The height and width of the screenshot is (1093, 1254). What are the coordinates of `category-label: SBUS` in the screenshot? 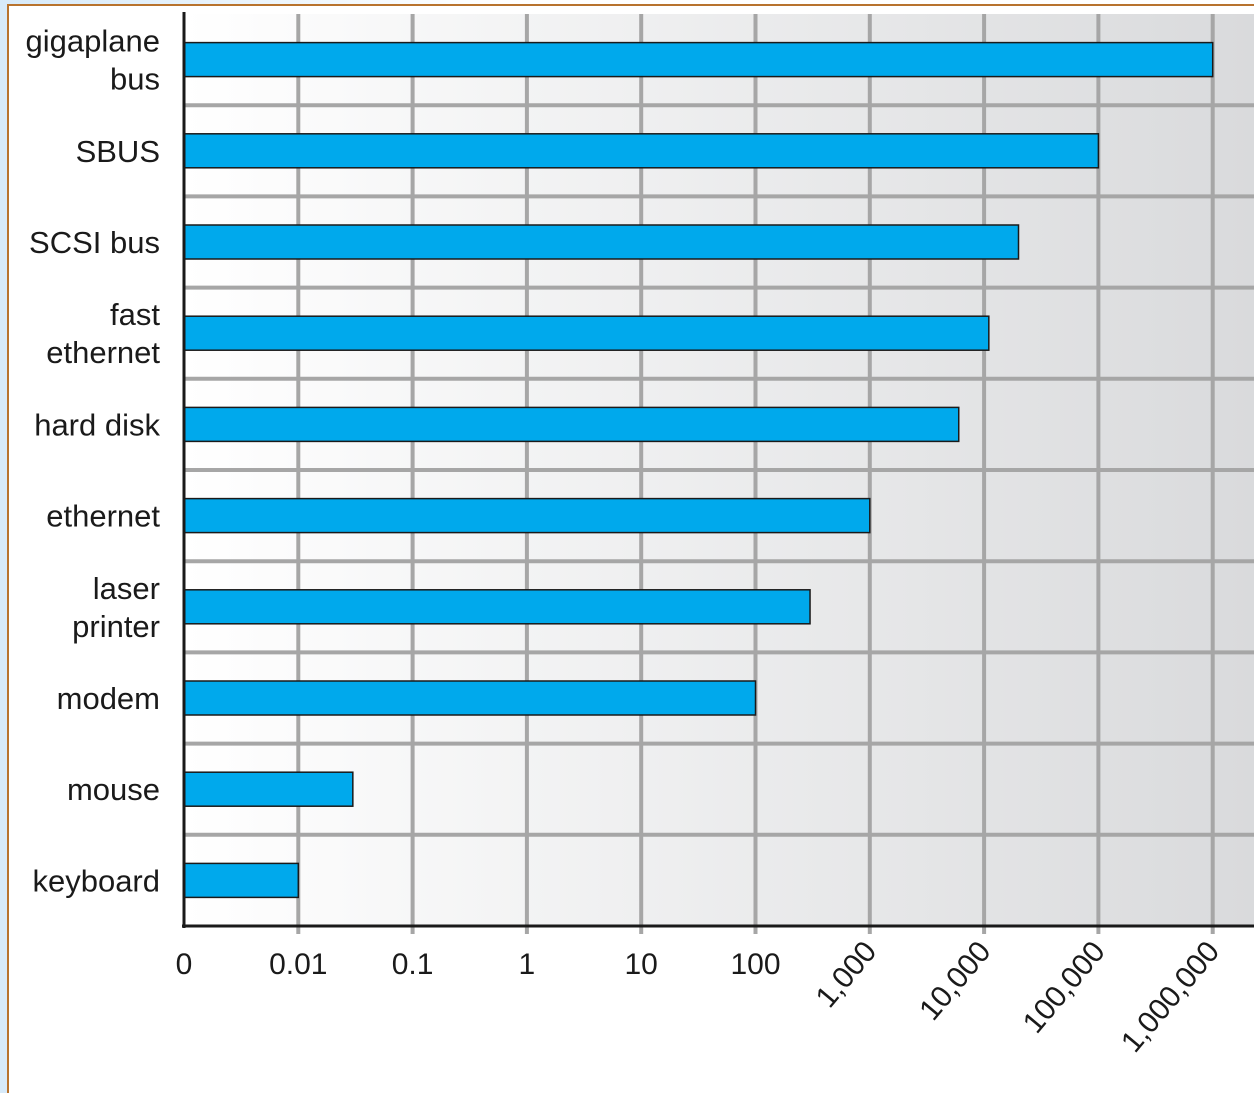 It's located at (118, 151).